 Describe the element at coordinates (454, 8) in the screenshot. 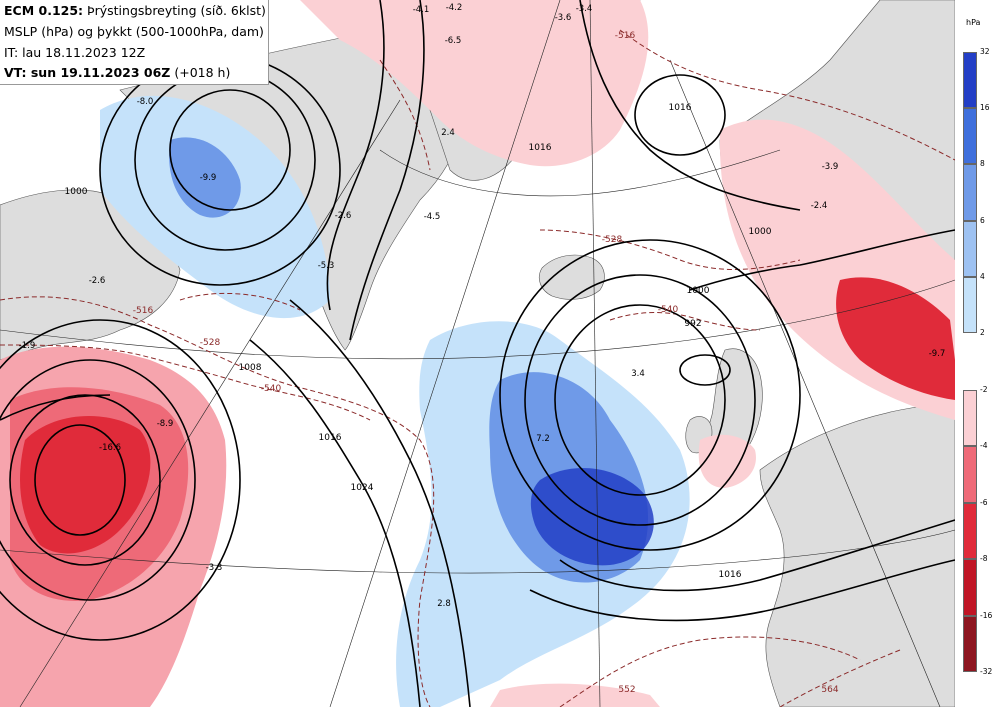

I see `change-label: -4.2` at that location.